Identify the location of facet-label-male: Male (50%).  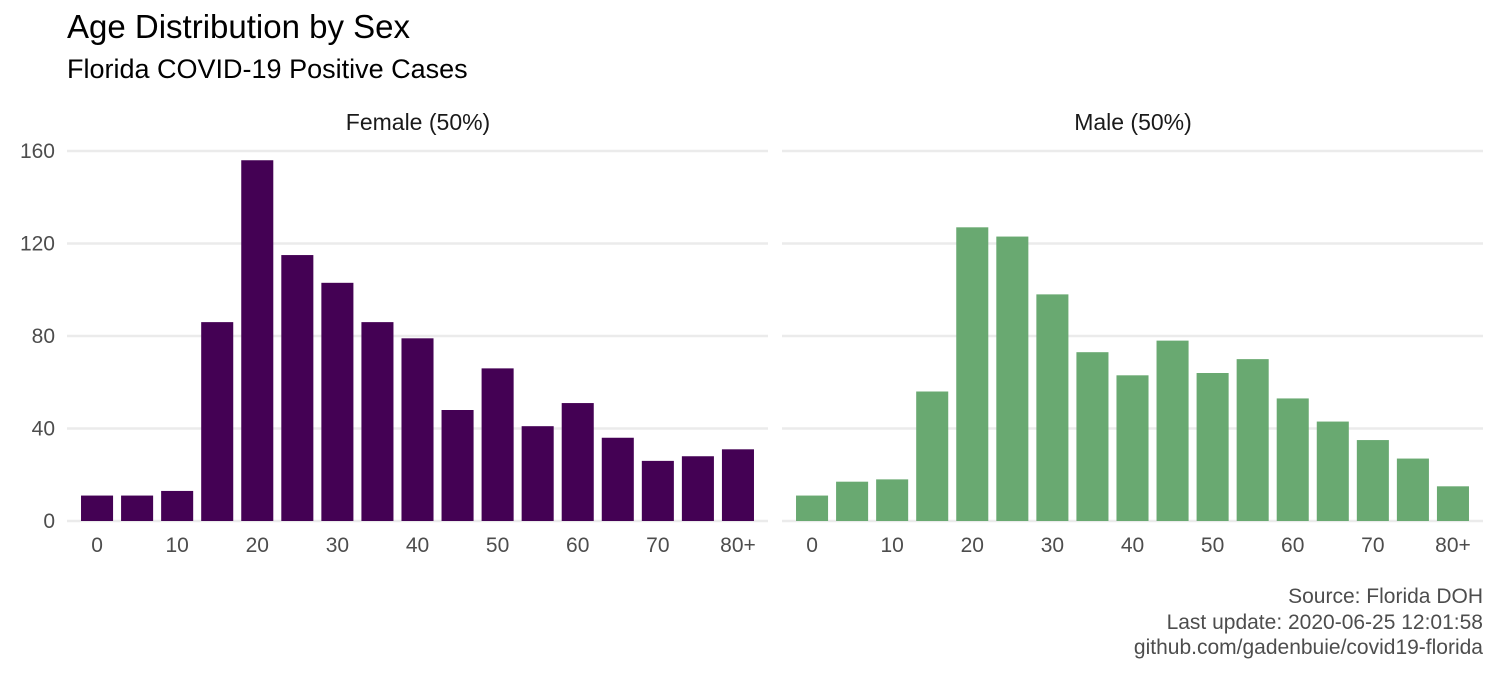
(1133, 122).